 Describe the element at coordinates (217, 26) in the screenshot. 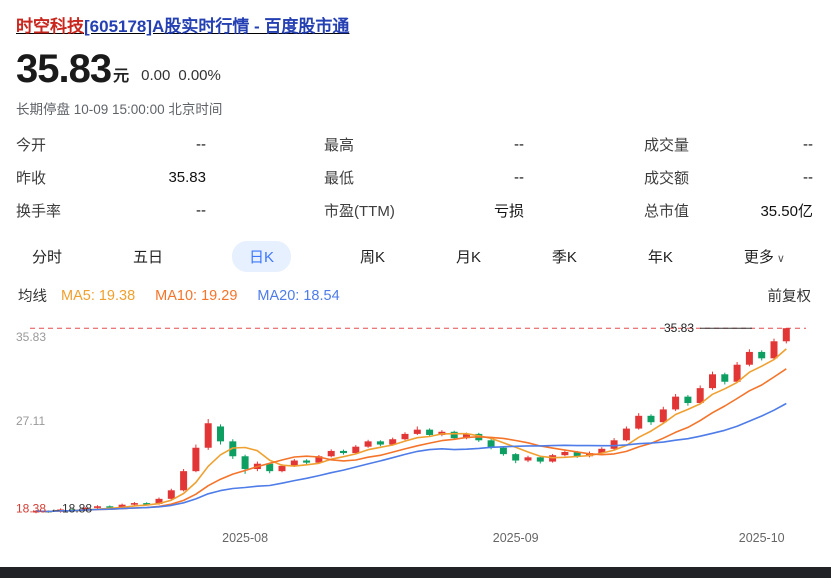

I see `title-rest: [605178]A股实时行情 - 百度股市通` at that location.